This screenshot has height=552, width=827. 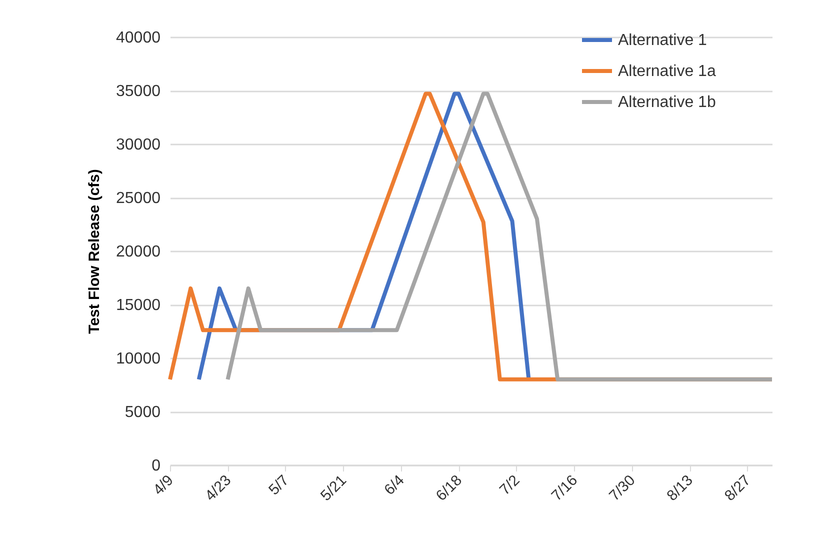 I want to click on y-tick-label: 15000, so click(x=138, y=305).